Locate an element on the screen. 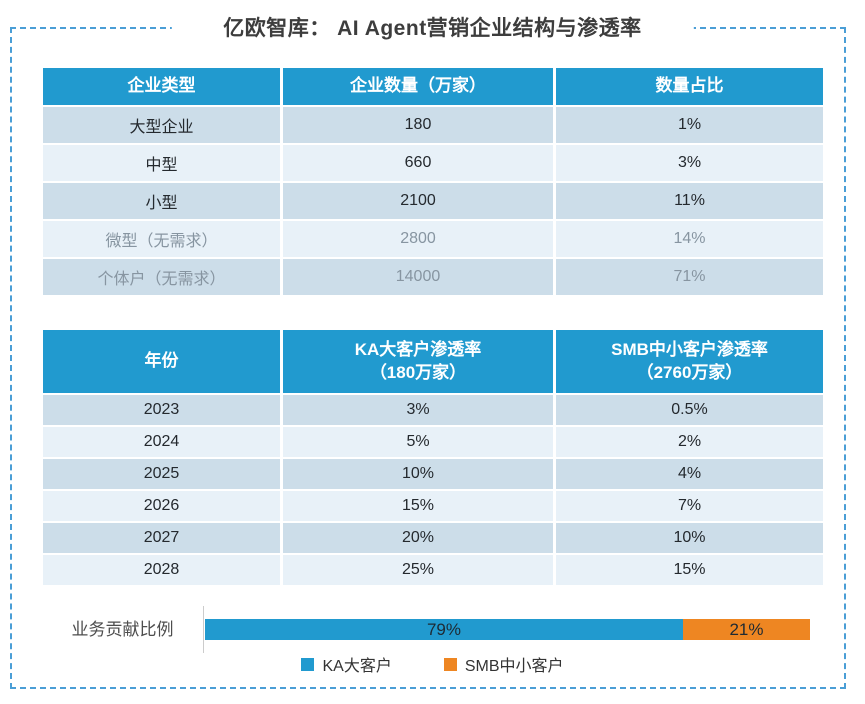 This screenshot has height=704, width=865. smb-rate-cell: 10% is located at coordinates (689, 538).